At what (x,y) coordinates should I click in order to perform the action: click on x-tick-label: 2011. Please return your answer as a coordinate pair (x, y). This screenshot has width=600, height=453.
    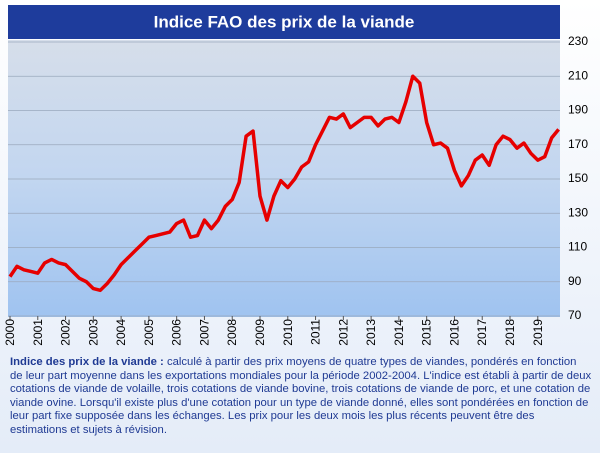
    Looking at the image, I should click on (316, 332).